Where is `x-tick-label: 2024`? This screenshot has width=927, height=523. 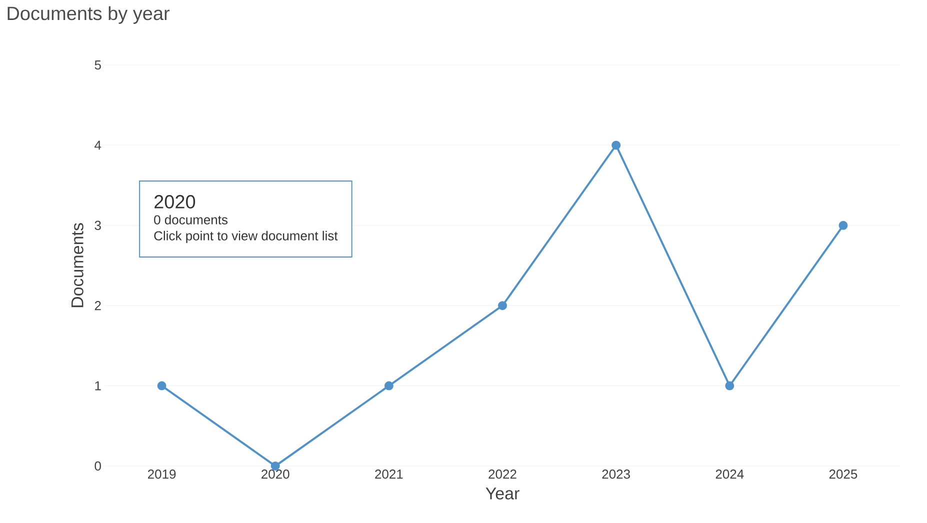
x-tick-label: 2024 is located at coordinates (730, 474).